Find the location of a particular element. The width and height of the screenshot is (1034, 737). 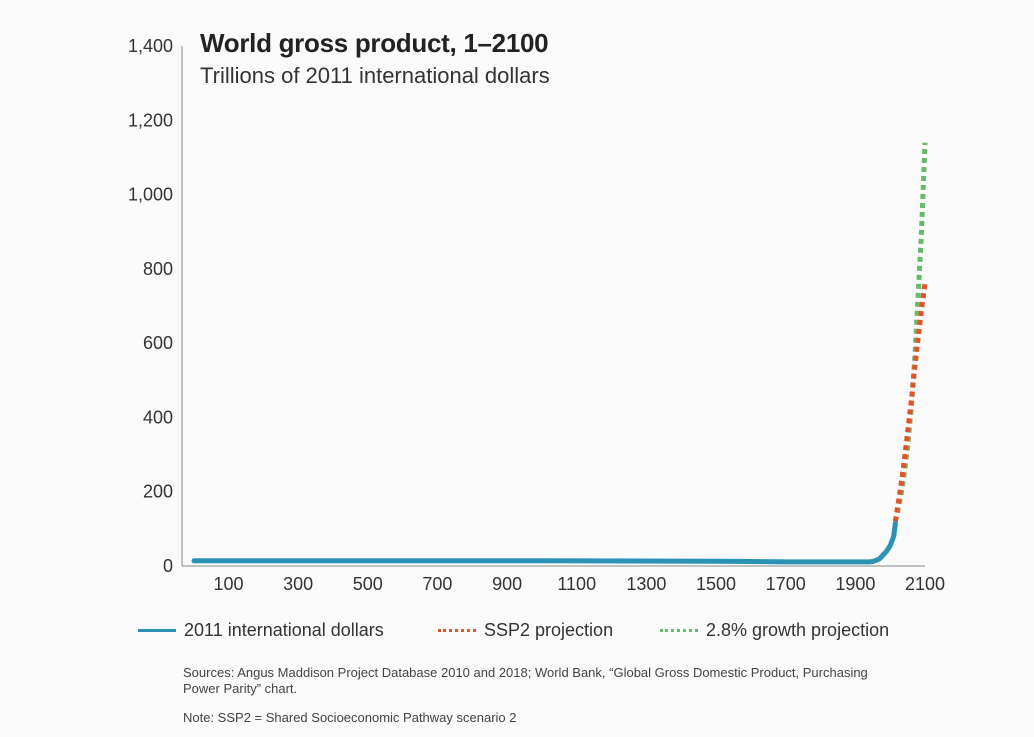

legend-item-growth: 2.8% growth projection is located at coordinates (774, 630).